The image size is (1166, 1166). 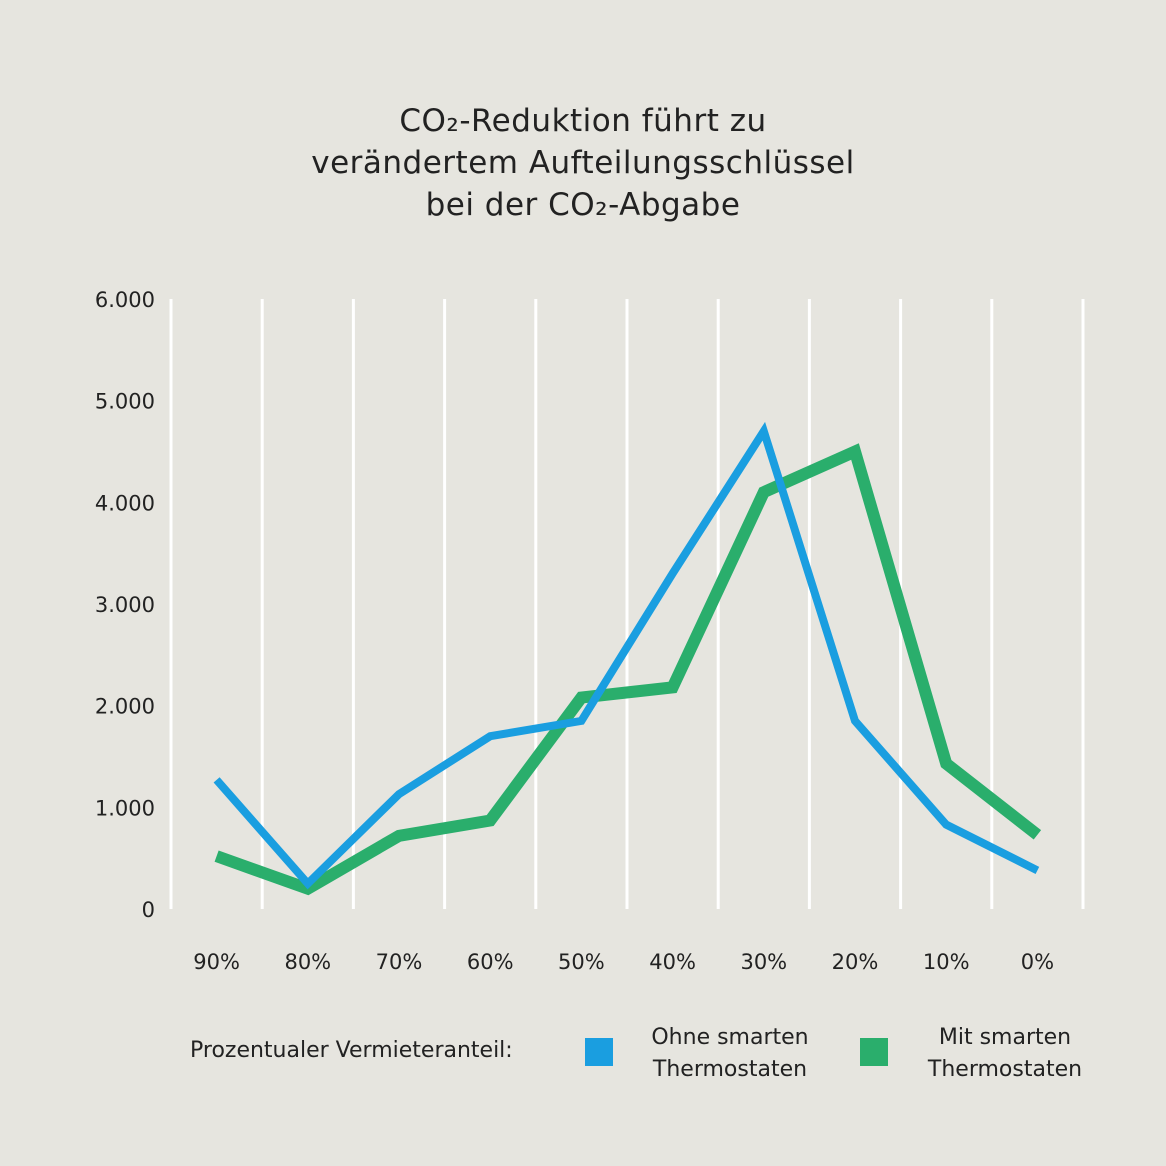 I want to click on legend-label: Prozentualer Vermieteranteil:, so click(x=351, y=1050).